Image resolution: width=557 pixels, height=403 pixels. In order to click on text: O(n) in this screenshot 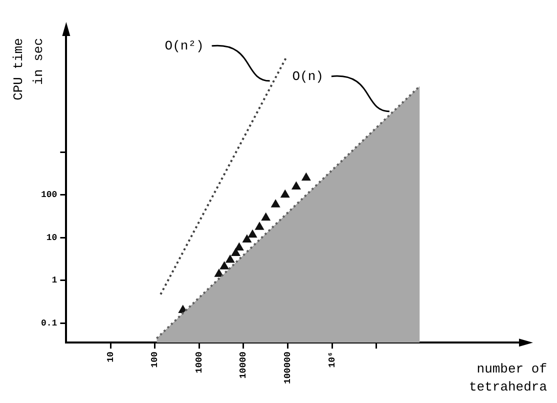, I will do `click(308, 76)`.